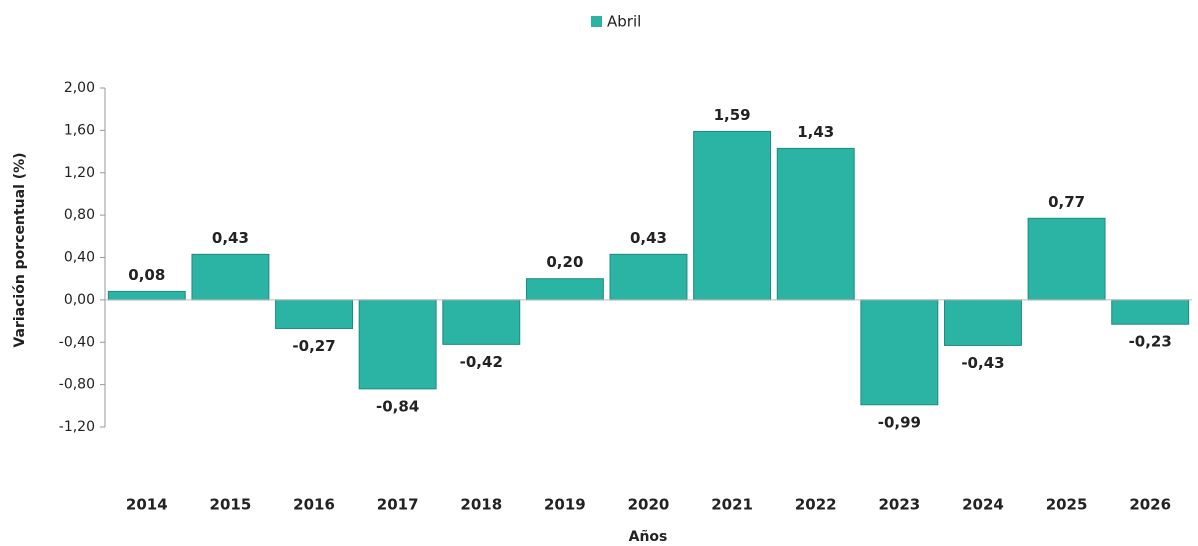  I want to click on y-tick-label: -0,40, so click(77, 342).